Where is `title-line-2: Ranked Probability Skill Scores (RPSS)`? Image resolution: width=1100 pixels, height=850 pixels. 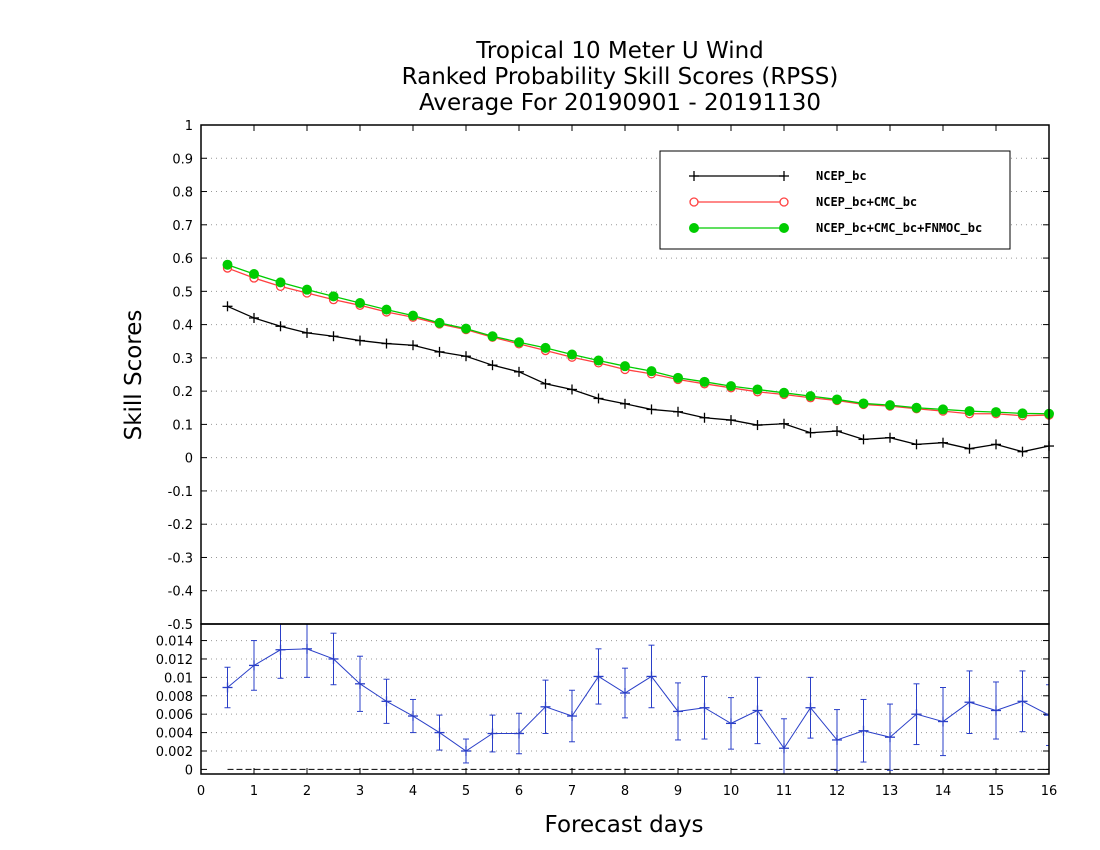 title-line-2: Ranked Probability Skill Scores (RPSS) is located at coordinates (620, 77).